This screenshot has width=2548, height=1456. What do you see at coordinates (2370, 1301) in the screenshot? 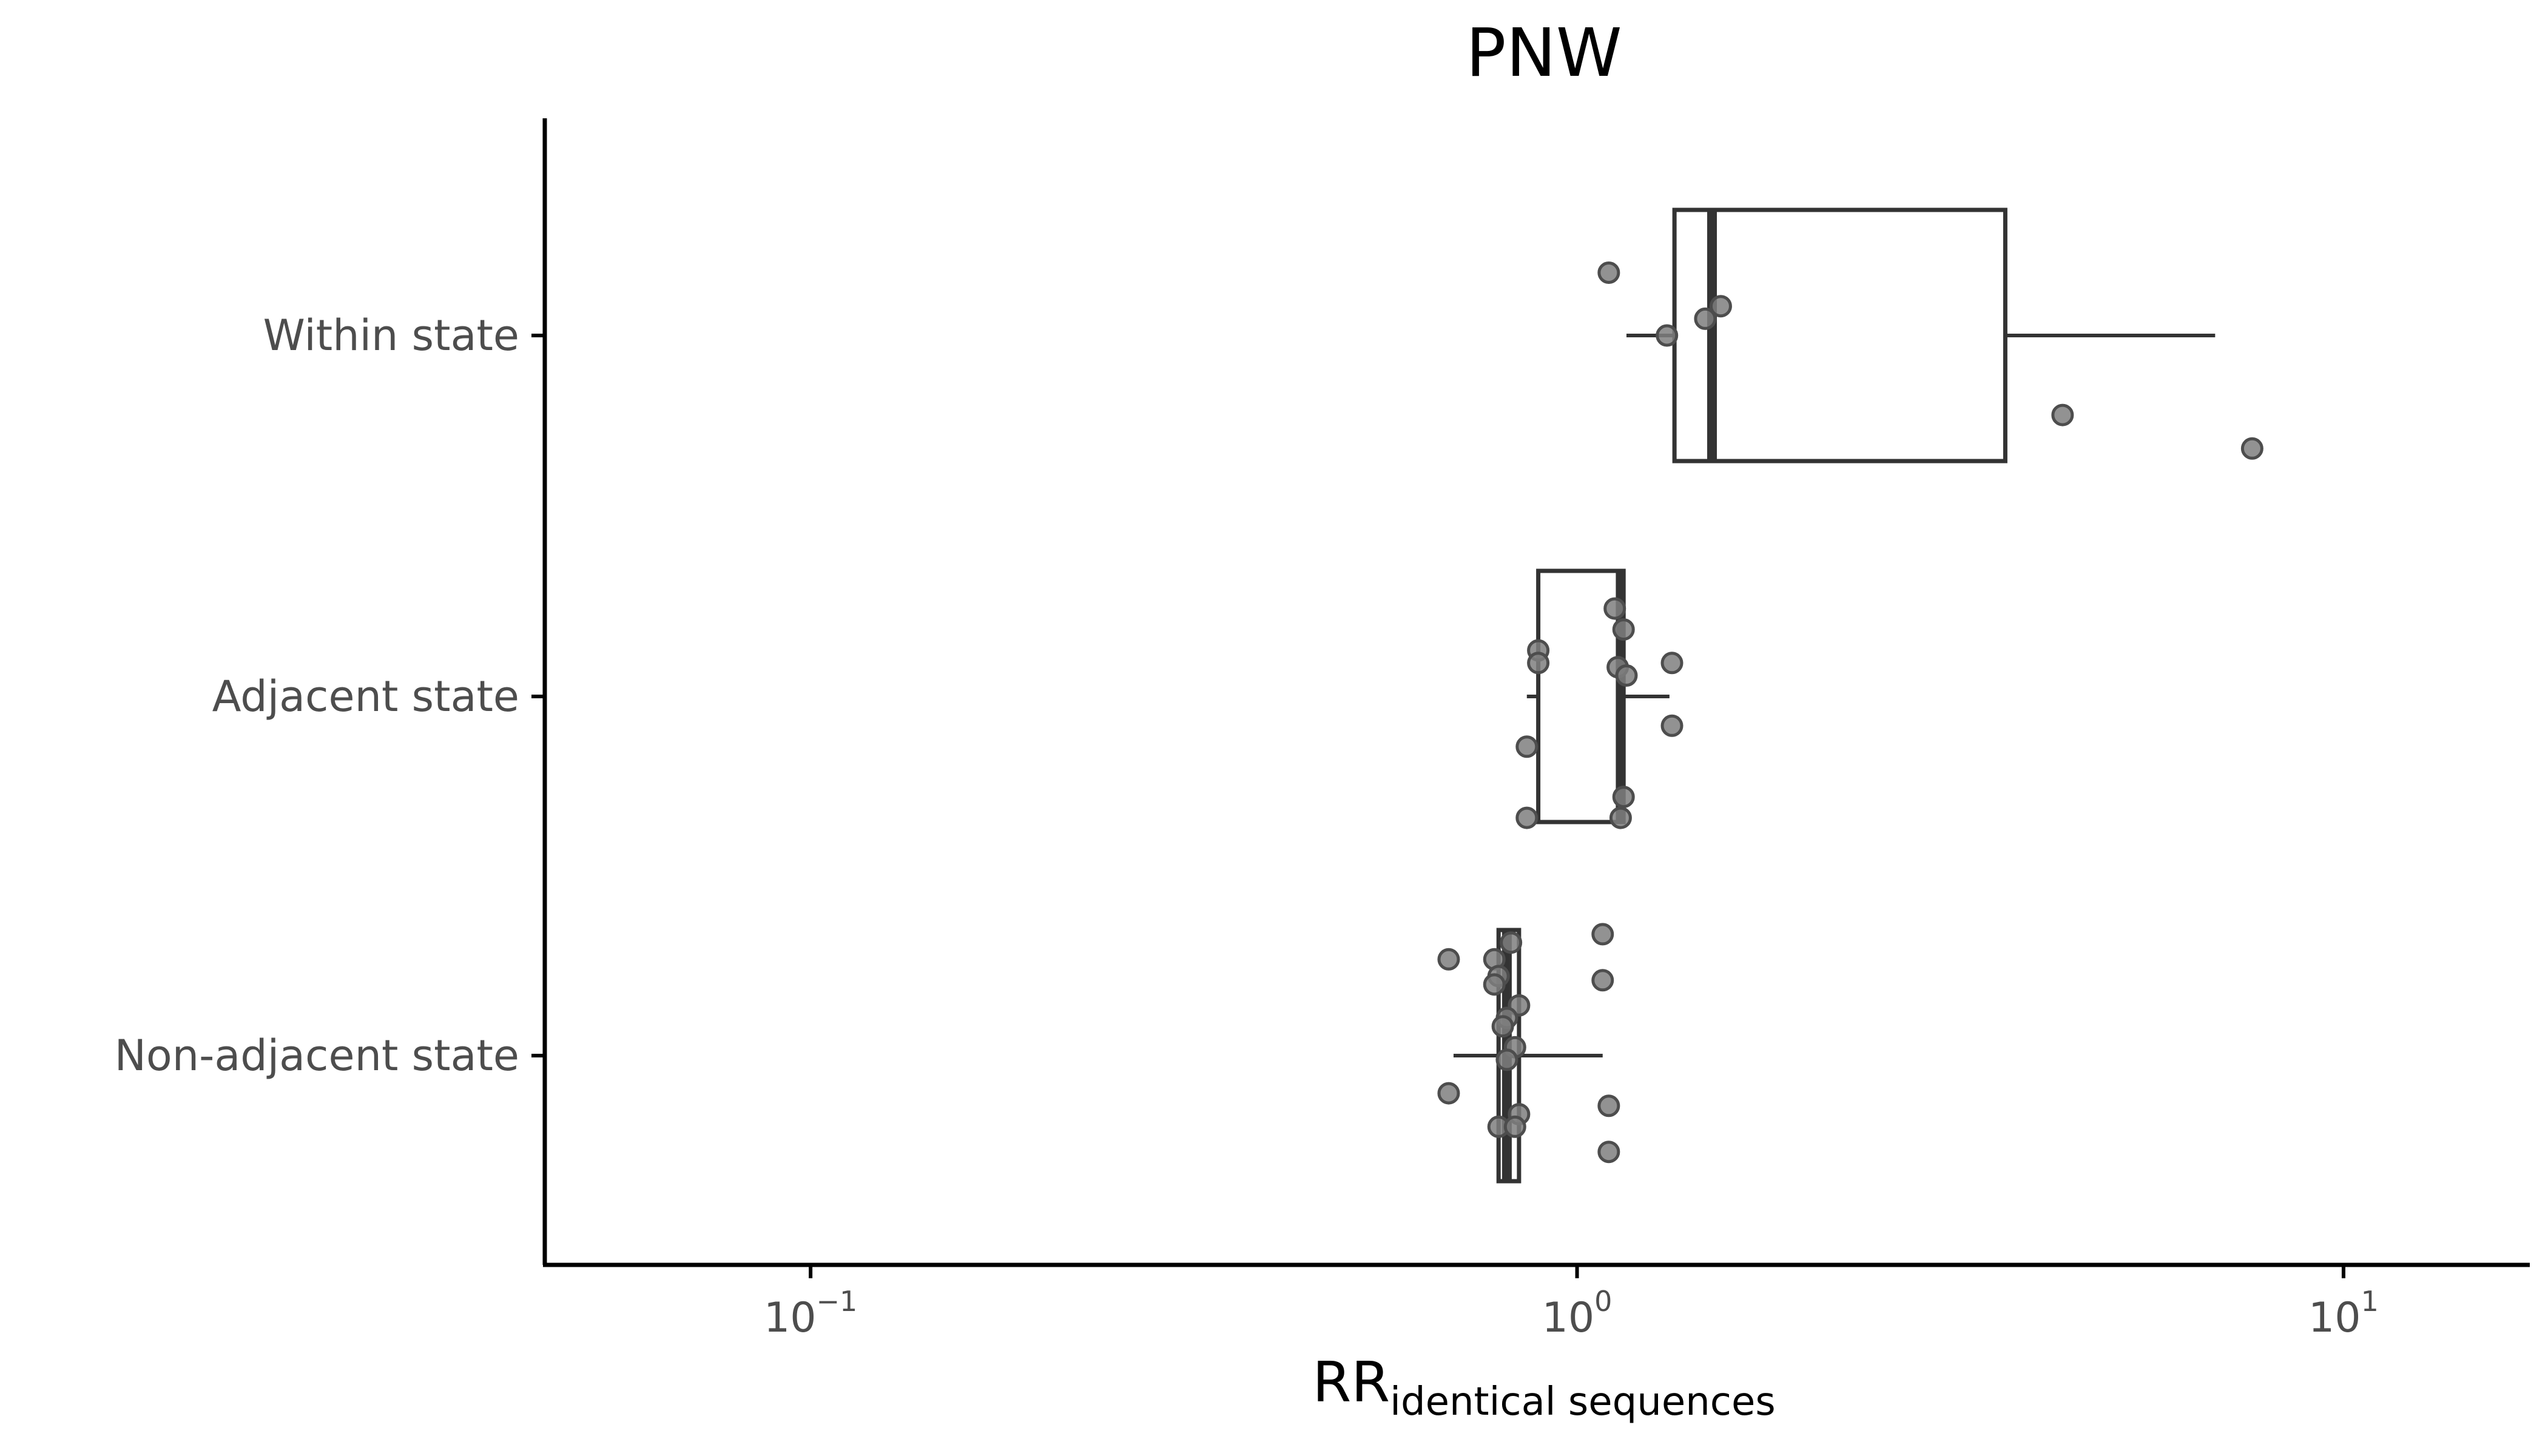
I see `x-tick-exponent: 1` at bounding box center [2370, 1301].